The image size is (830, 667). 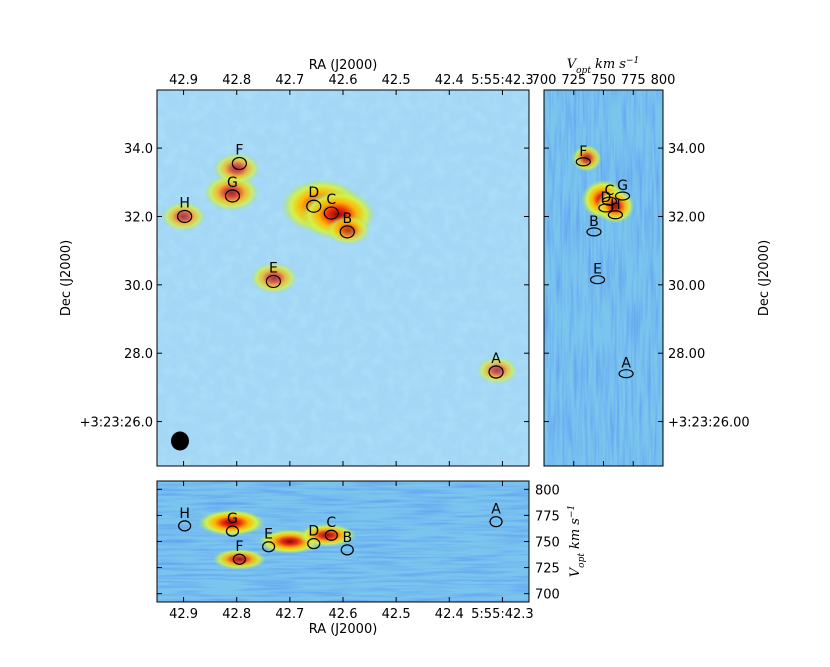 What do you see at coordinates (583, 152) in the screenshot?
I see `side-source-label: F` at bounding box center [583, 152].